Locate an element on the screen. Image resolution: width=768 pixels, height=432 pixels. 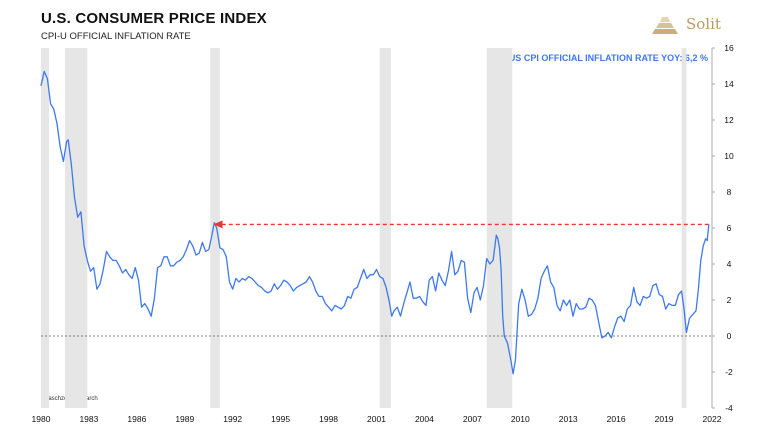
x-tick-label-11: 2013 is located at coordinates (568, 419).